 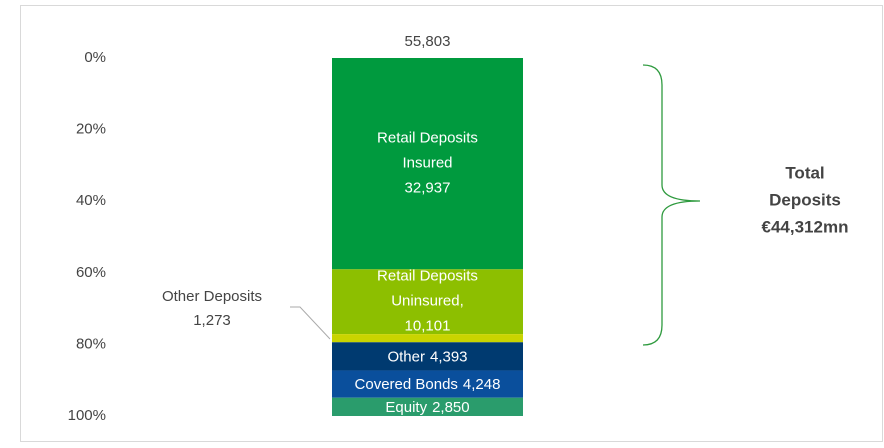 What do you see at coordinates (91, 200) in the screenshot?
I see `y-tick-label: 40%` at bounding box center [91, 200].